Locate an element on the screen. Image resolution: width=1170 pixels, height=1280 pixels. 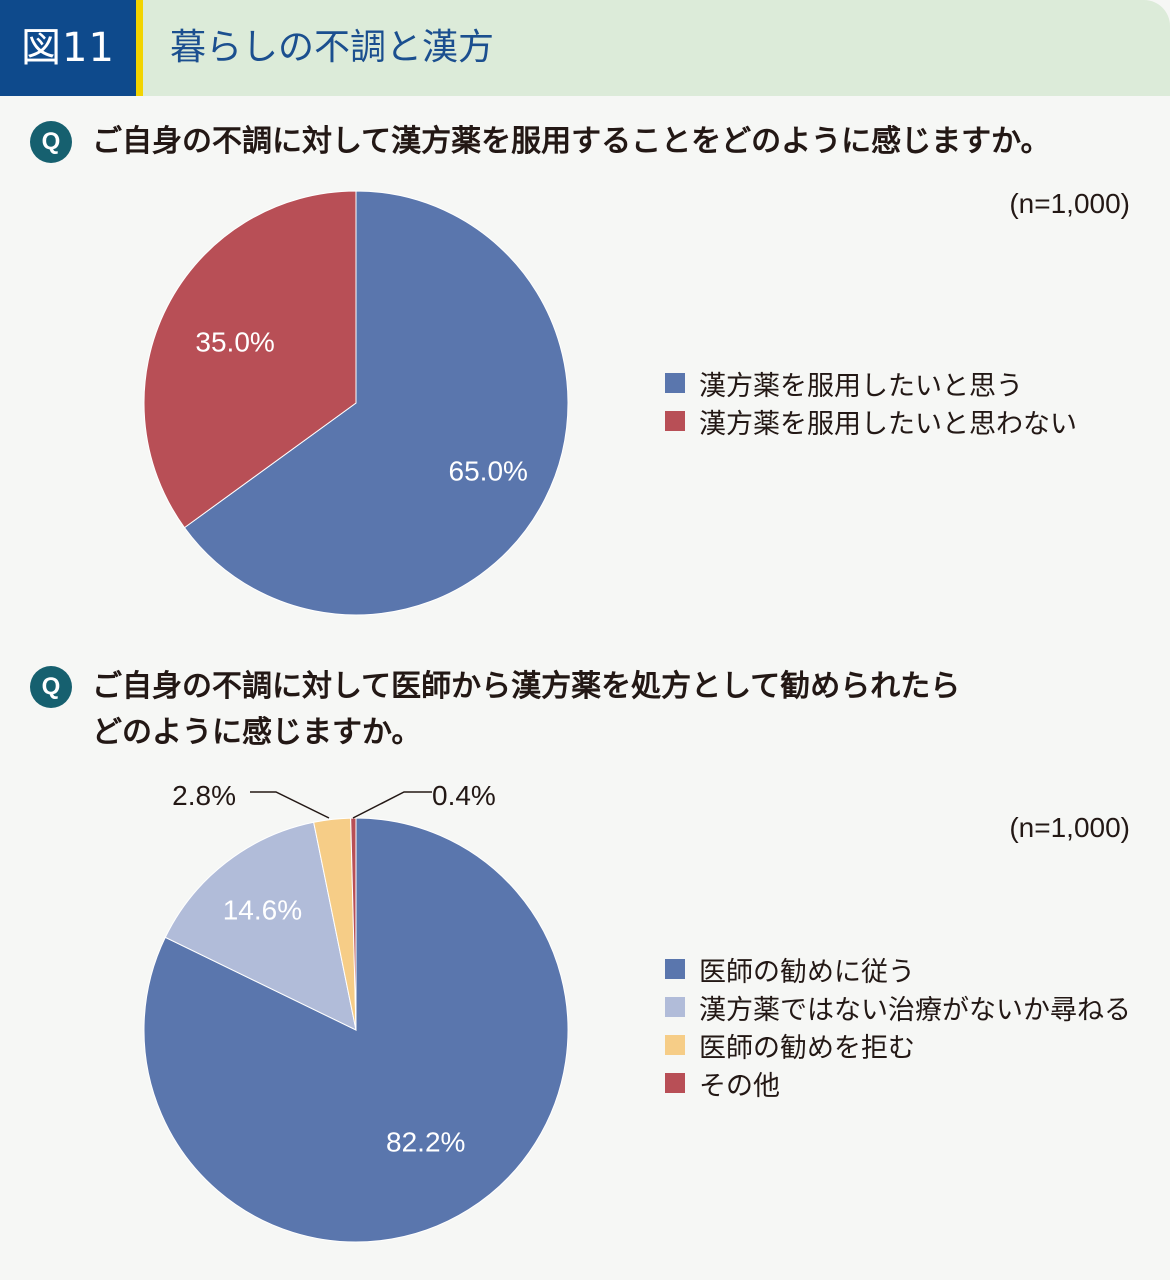
slice-value-label: 35.0% is located at coordinates (234, 341).